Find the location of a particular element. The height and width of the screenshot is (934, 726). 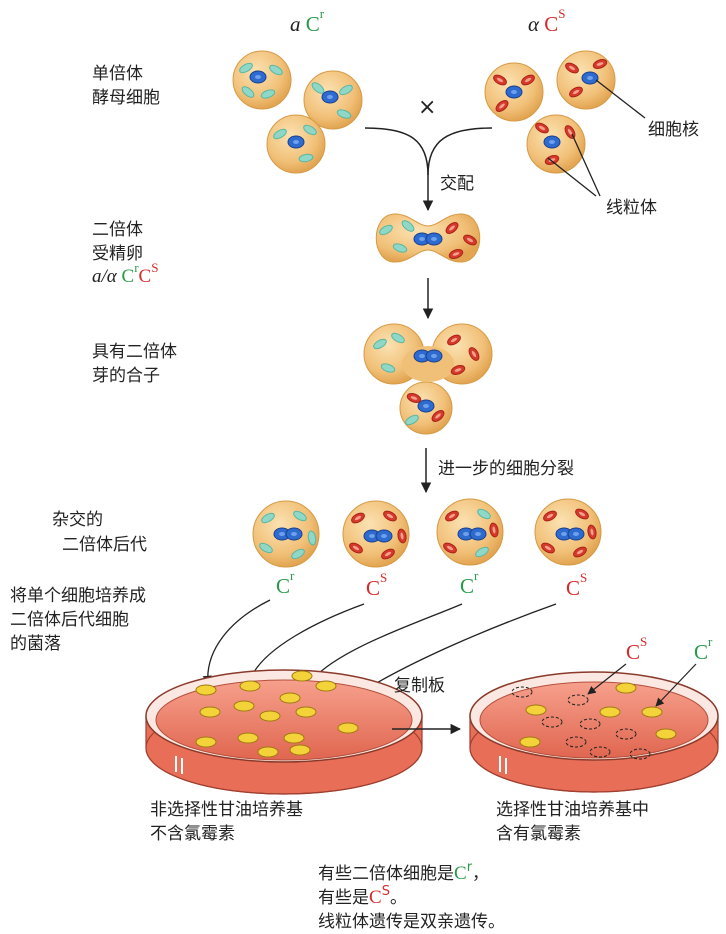

nucleus-label: 细胞核 is located at coordinates (673, 130).